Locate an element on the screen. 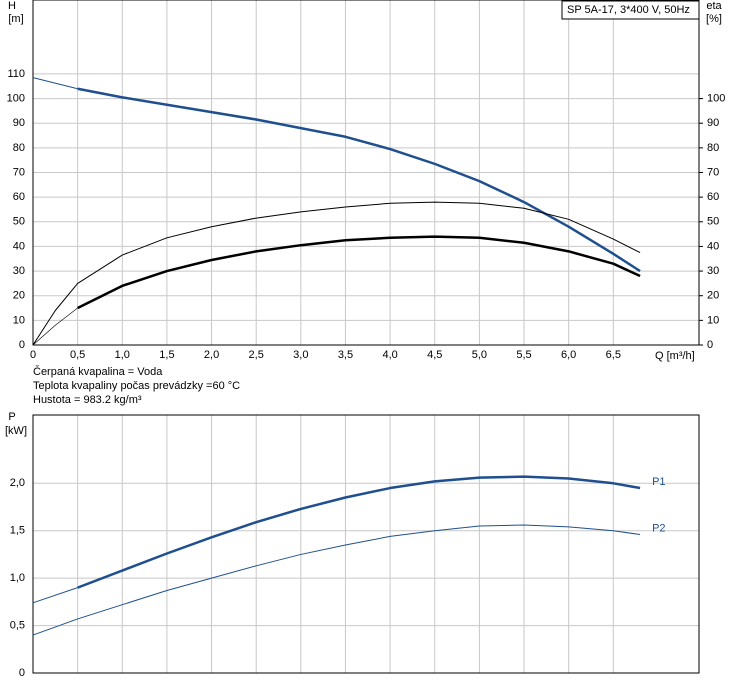 The image size is (729, 690). note: Hustota = 983.2 kg/m³ is located at coordinates (87, 400).